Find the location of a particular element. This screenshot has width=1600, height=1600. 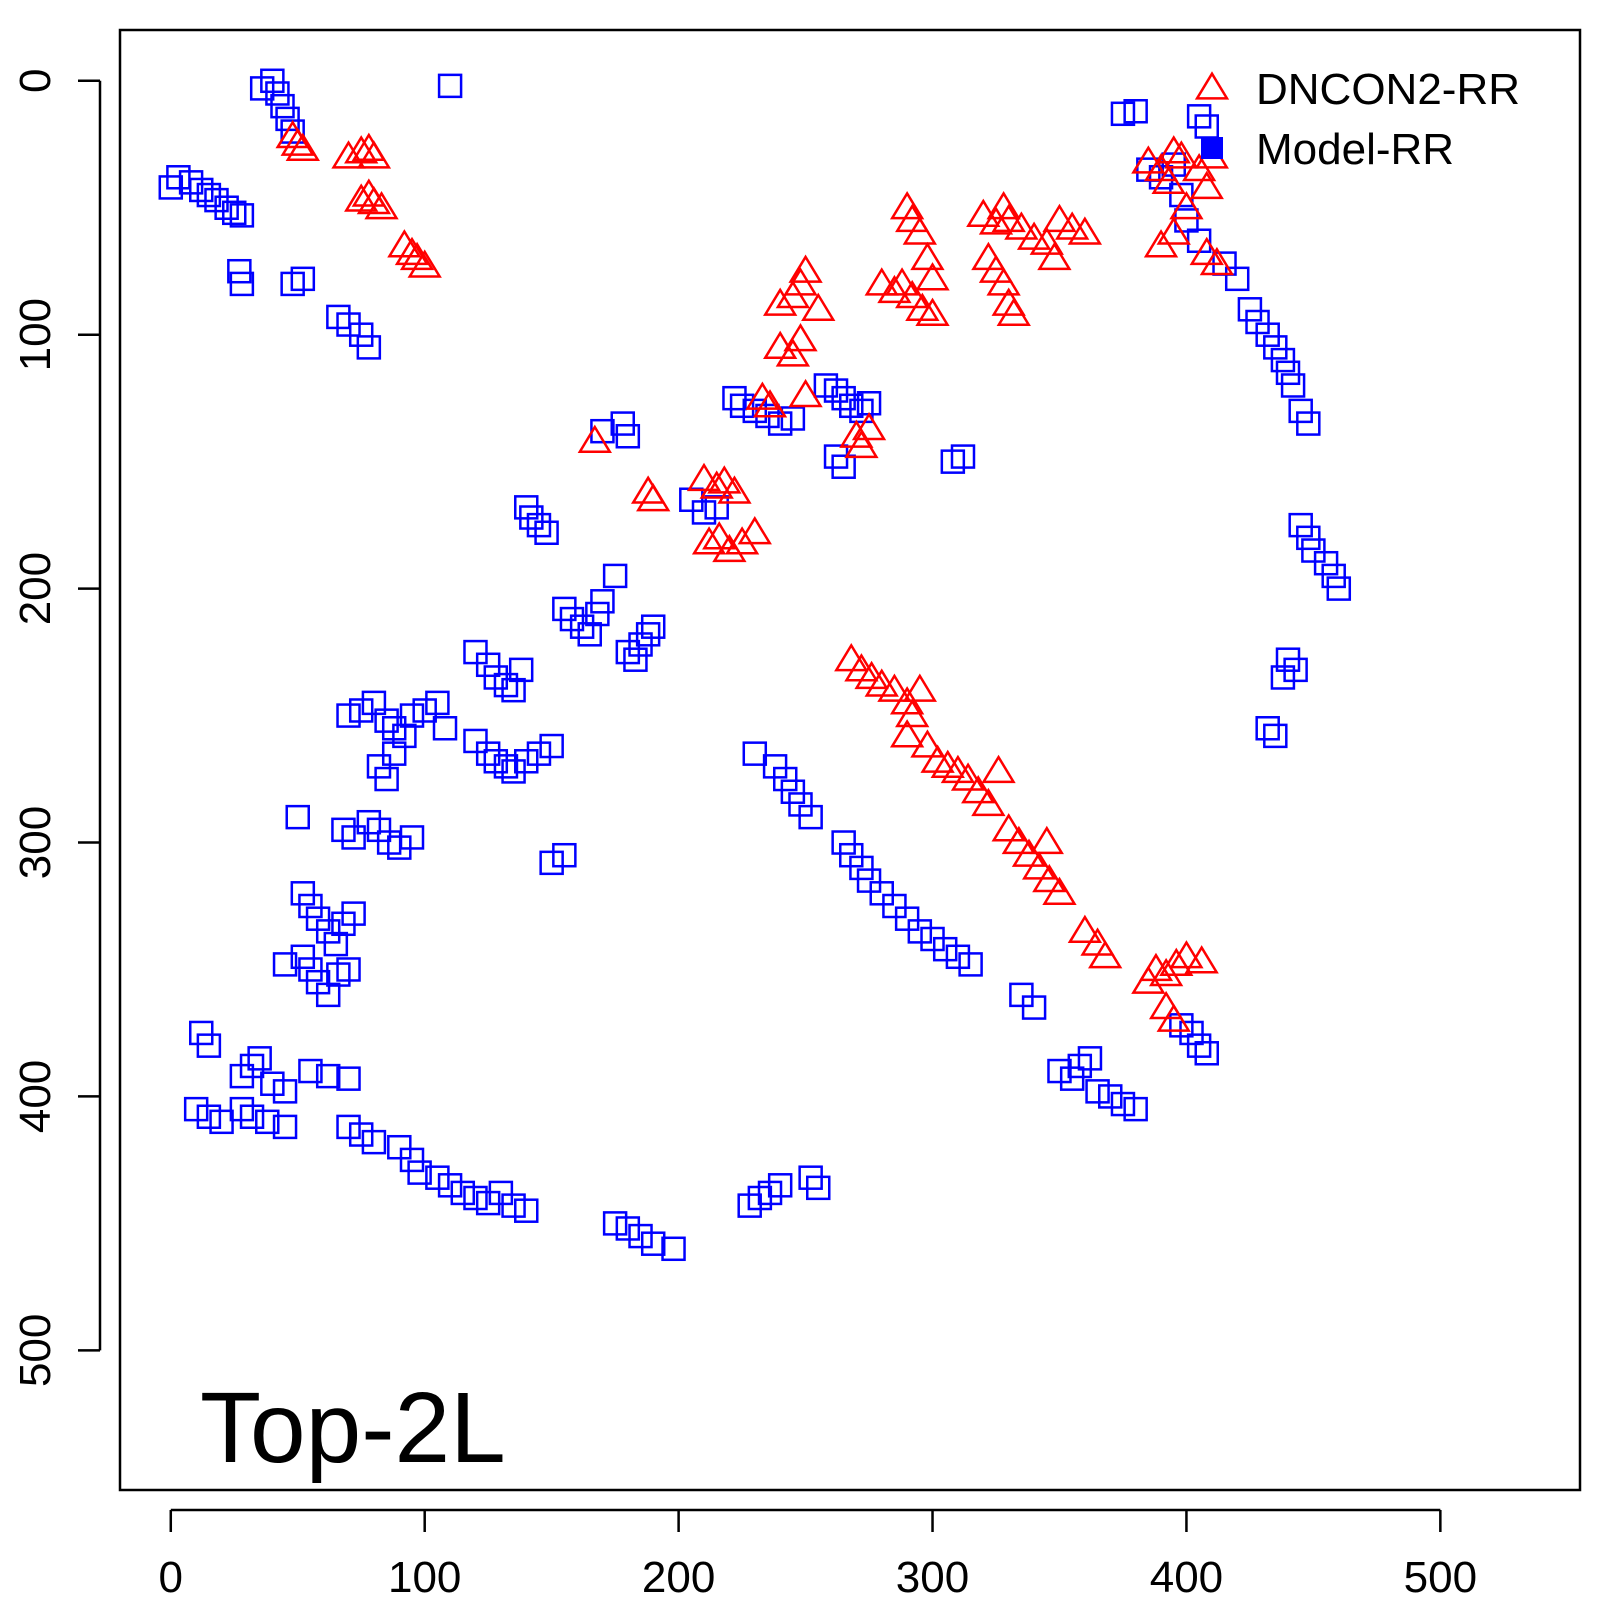

legend-triangle-icon is located at coordinates (1212, 85).